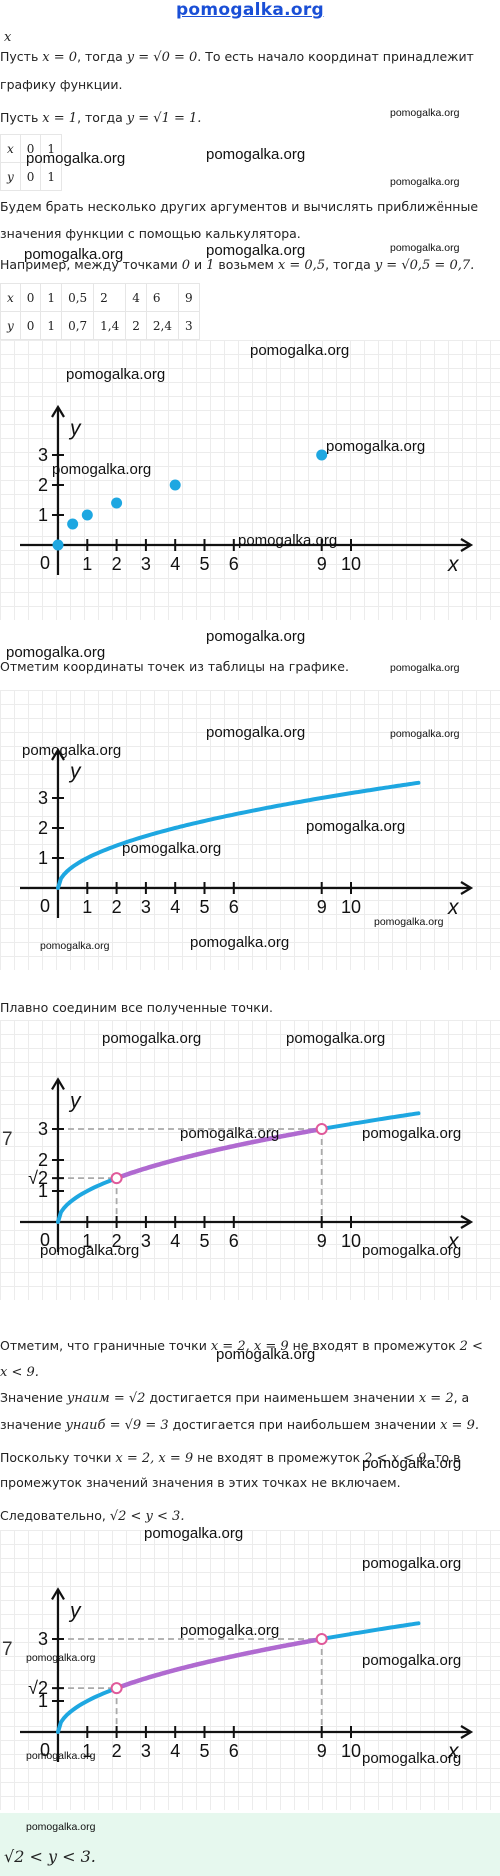  Describe the element at coordinates (100, 325) in the screenshot. I see `table-row: y 0 1 0,7 1,4 2 2,4 3` at that location.